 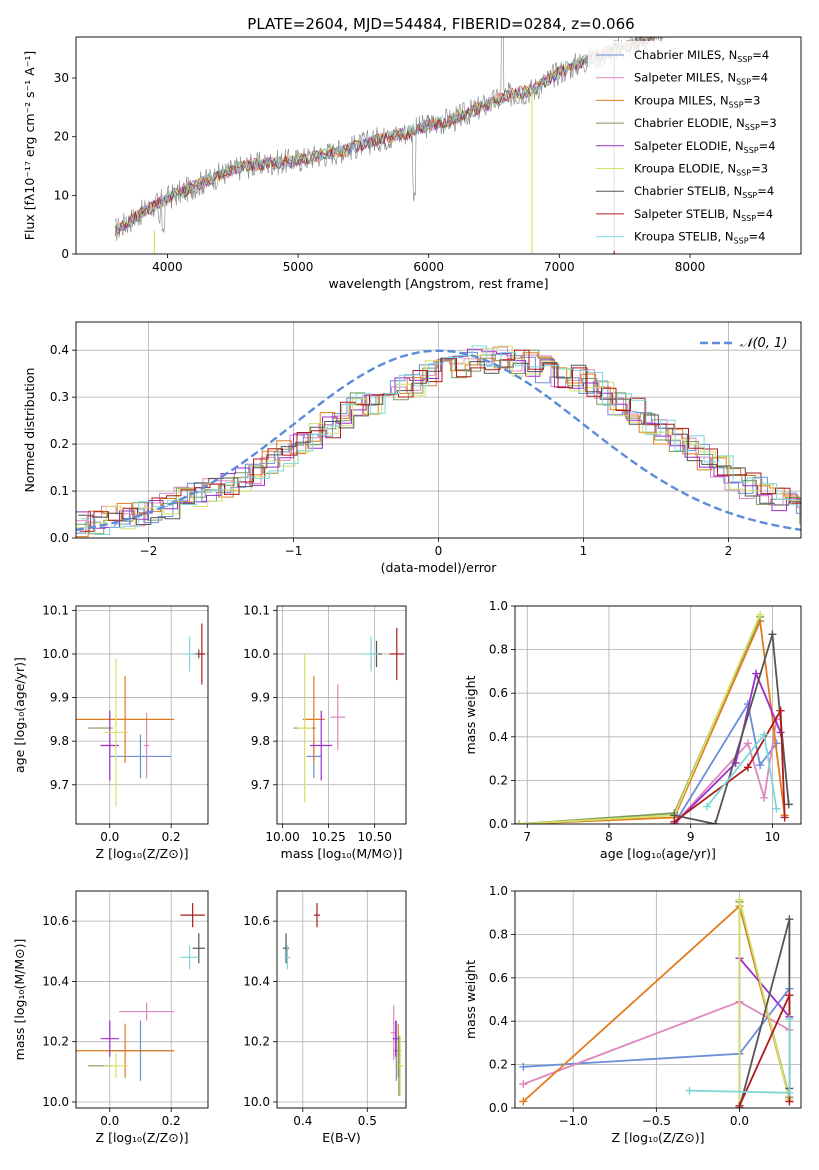 I want to click on residuals-xtick-label: 1, so click(x=584, y=551).